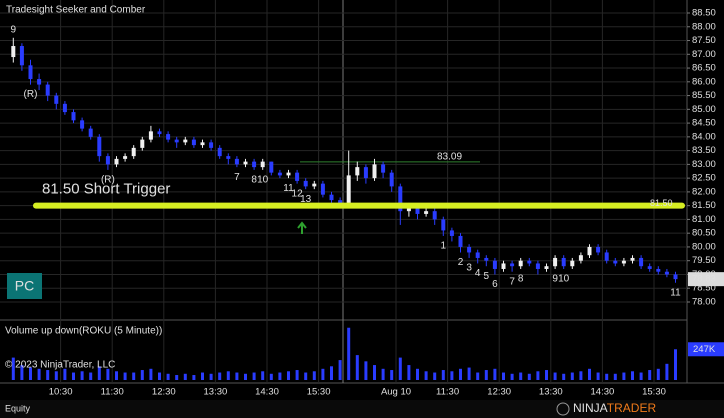 This screenshot has width=724, height=418. I want to click on y-tick-label: 87.00, so click(704, 54).